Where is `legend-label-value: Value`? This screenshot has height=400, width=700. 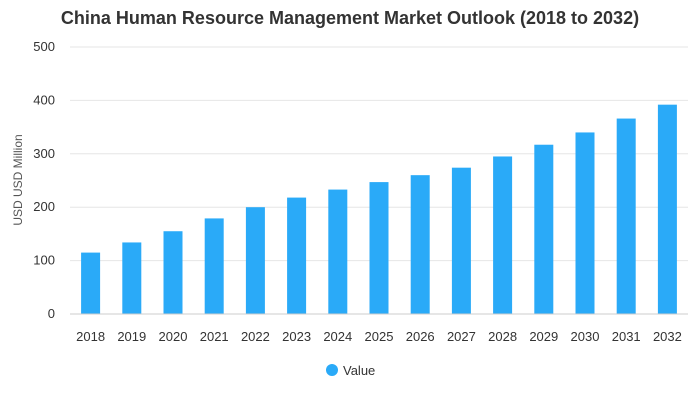 legend-label-value: Value is located at coordinates (359, 370).